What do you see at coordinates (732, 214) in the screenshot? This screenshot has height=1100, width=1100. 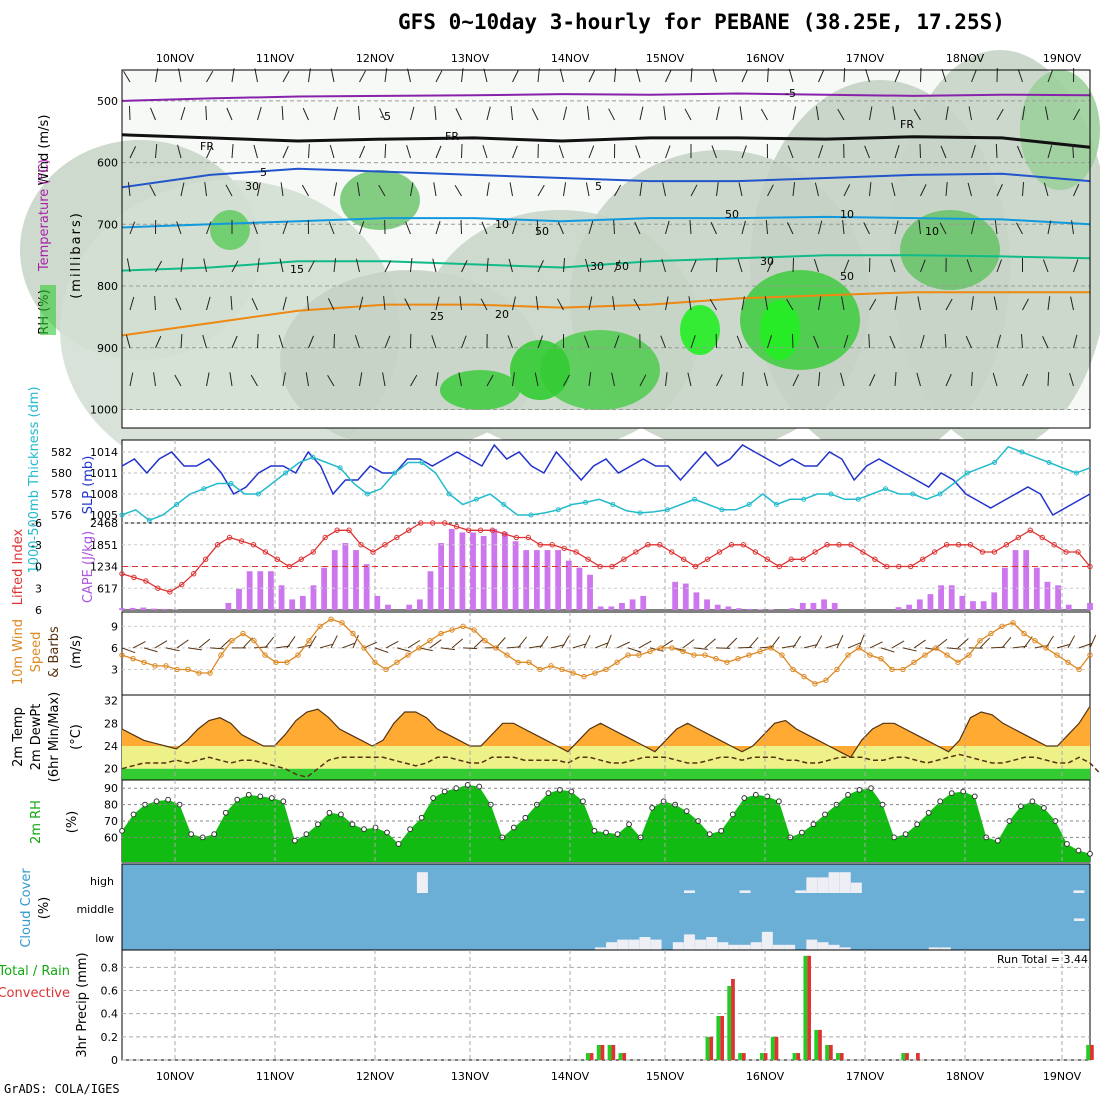 I see `contour-label: 50` at bounding box center [732, 214].